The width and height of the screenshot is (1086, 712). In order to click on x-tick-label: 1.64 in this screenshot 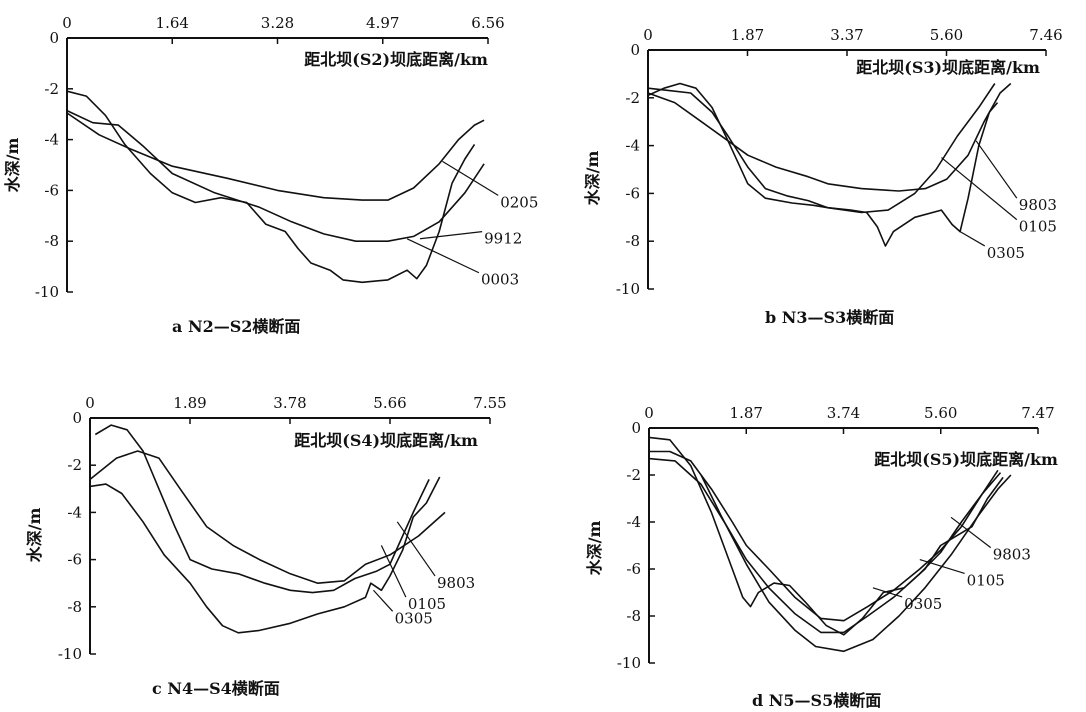, I will do `click(172, 23)`.